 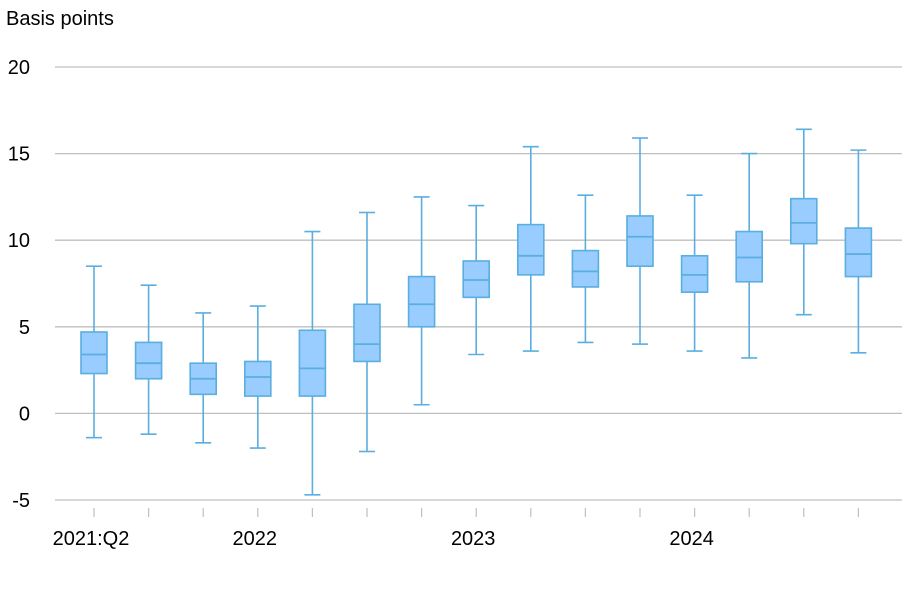 I want to click on y-tick-label: -5, so click(x=21, y=501).